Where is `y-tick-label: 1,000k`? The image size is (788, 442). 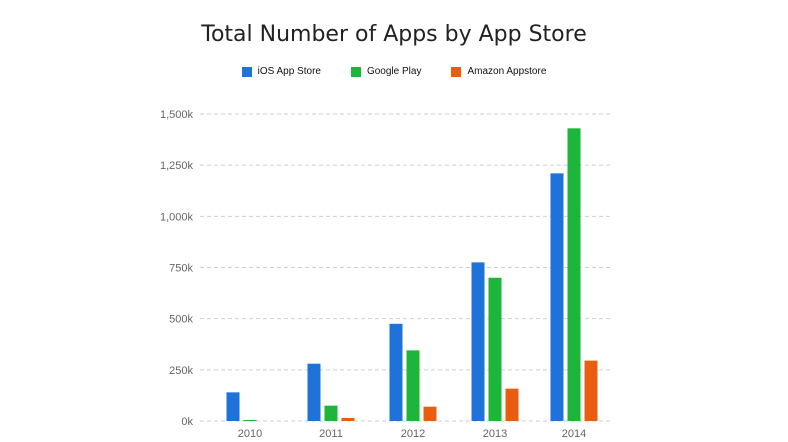 y-tick-label: 1,000k is located at coordinates (177, 217).